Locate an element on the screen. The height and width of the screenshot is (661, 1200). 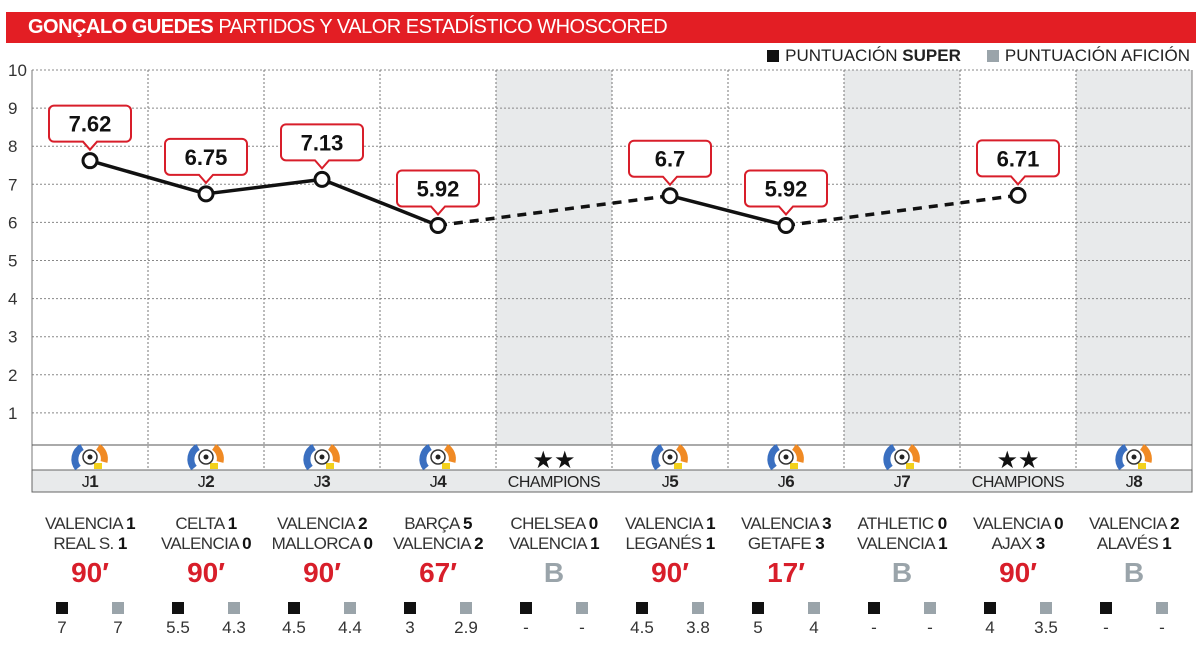
aficion-score: 3.8 is located at coordinates (698, 620).